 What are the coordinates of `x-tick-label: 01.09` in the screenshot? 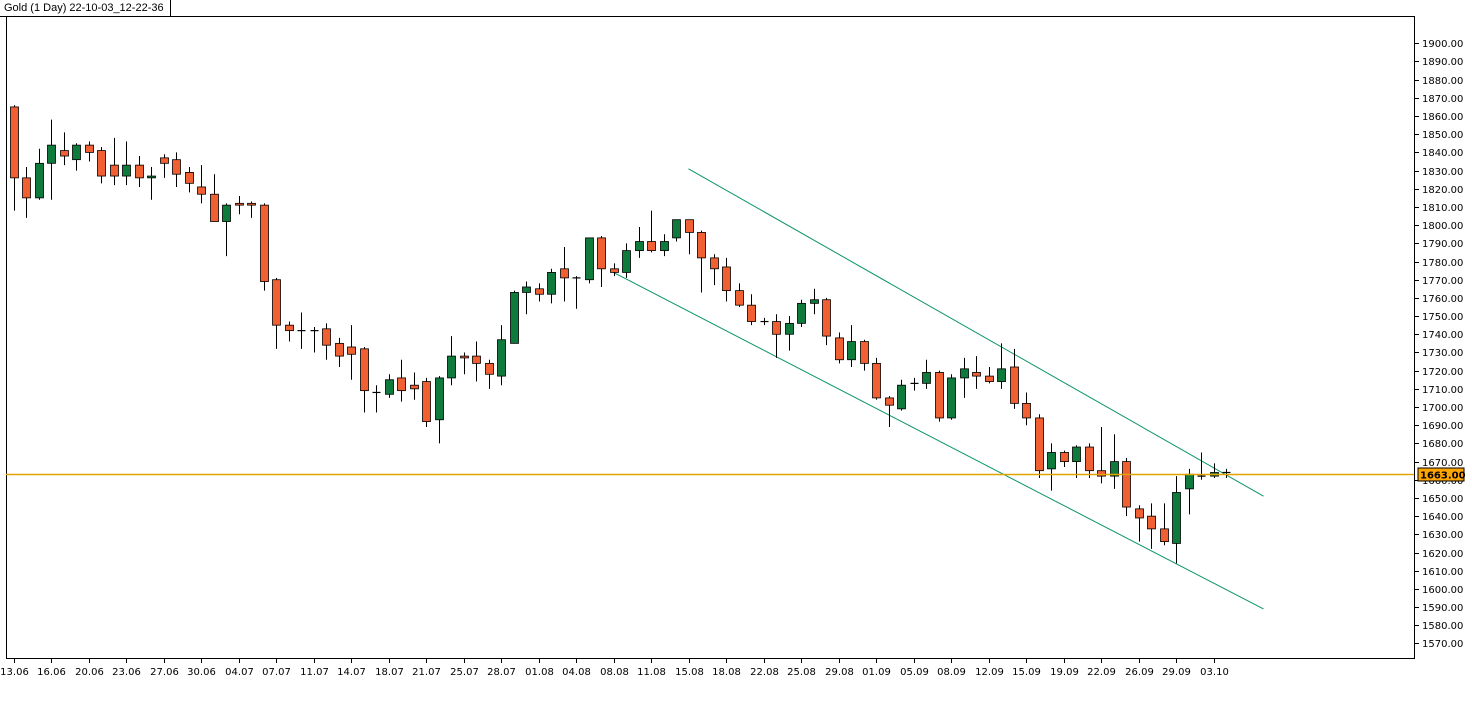 It's located at (876, 672).